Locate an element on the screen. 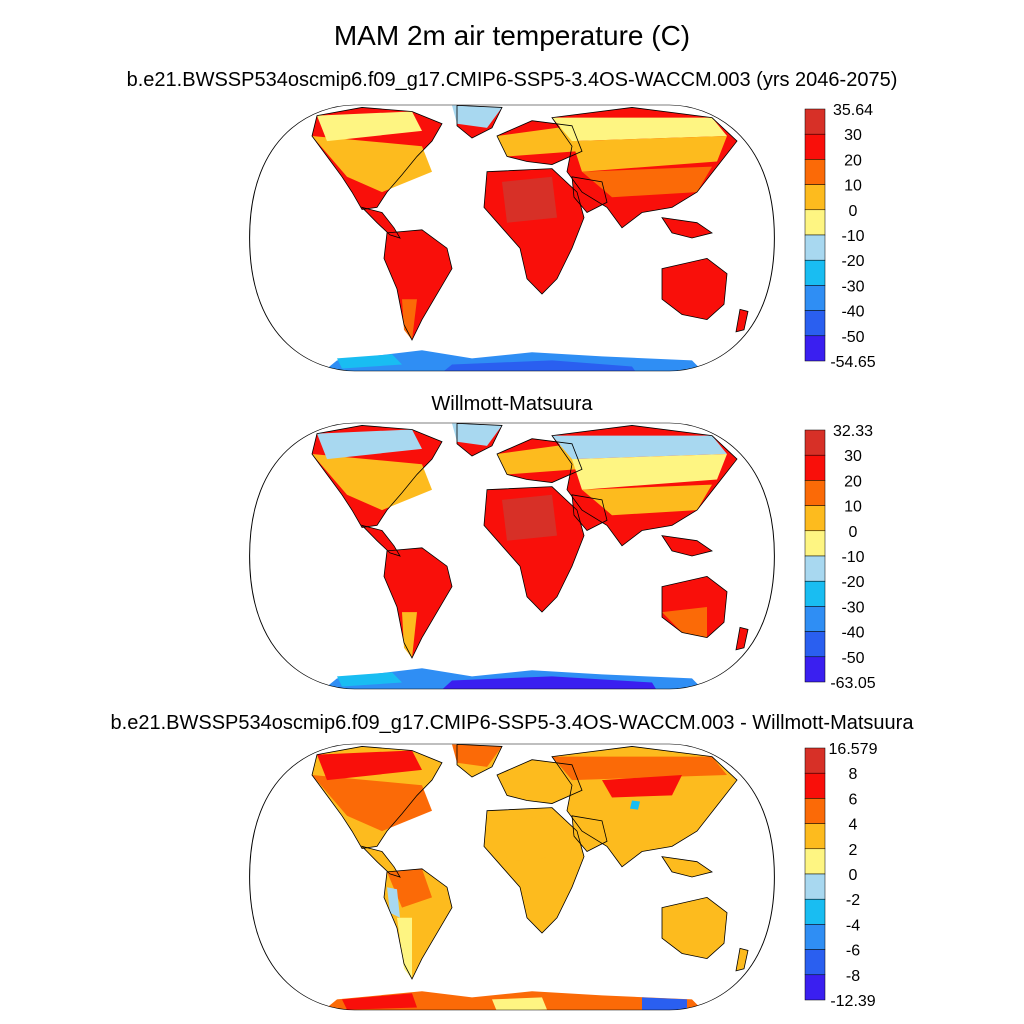 Image resolution: width=1024 pixels, height=1024 pixels. panel1-colorbar: 35.64 30 20 10 0 -10 -20 -30 -40 -50 -54.65 is located at coordinates (840, 236).